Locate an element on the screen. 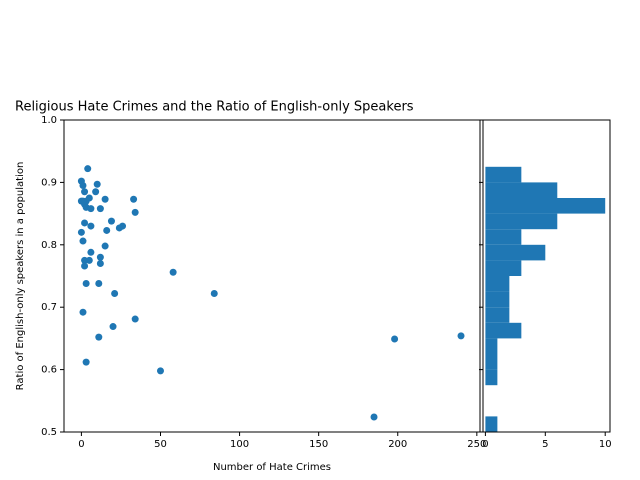  y-tick-label: 0.9 is located at coordinates (49, 182).